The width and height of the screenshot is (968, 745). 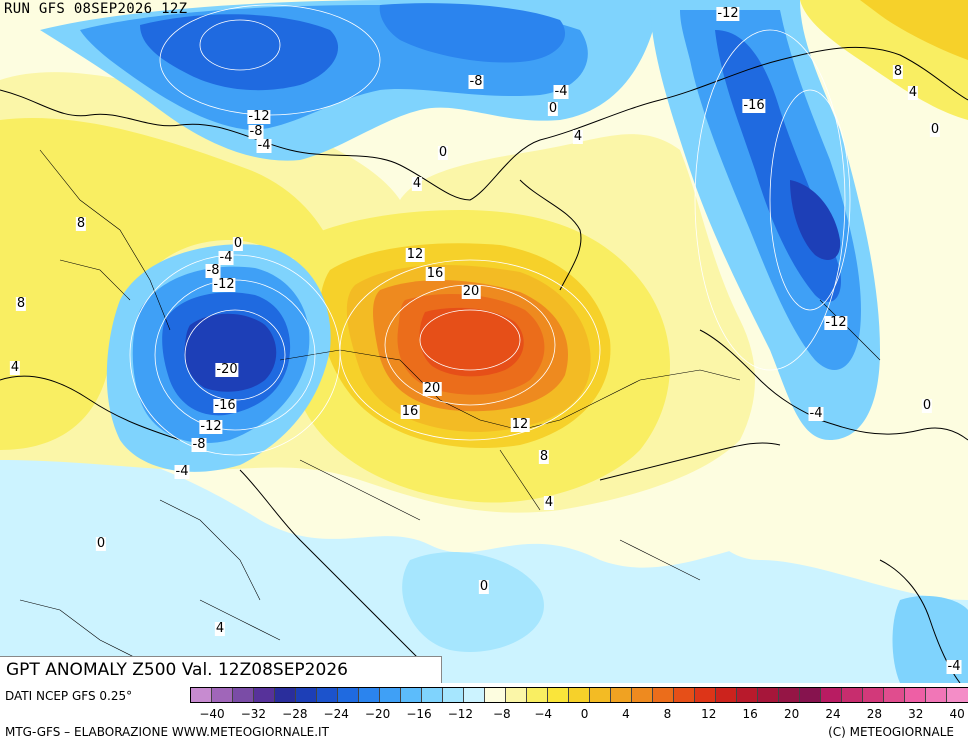 What do you see at coordinates (543, 714) in the screenshot?
I see `colorbar-tick-label: −4` at bounding box center [543, 714].